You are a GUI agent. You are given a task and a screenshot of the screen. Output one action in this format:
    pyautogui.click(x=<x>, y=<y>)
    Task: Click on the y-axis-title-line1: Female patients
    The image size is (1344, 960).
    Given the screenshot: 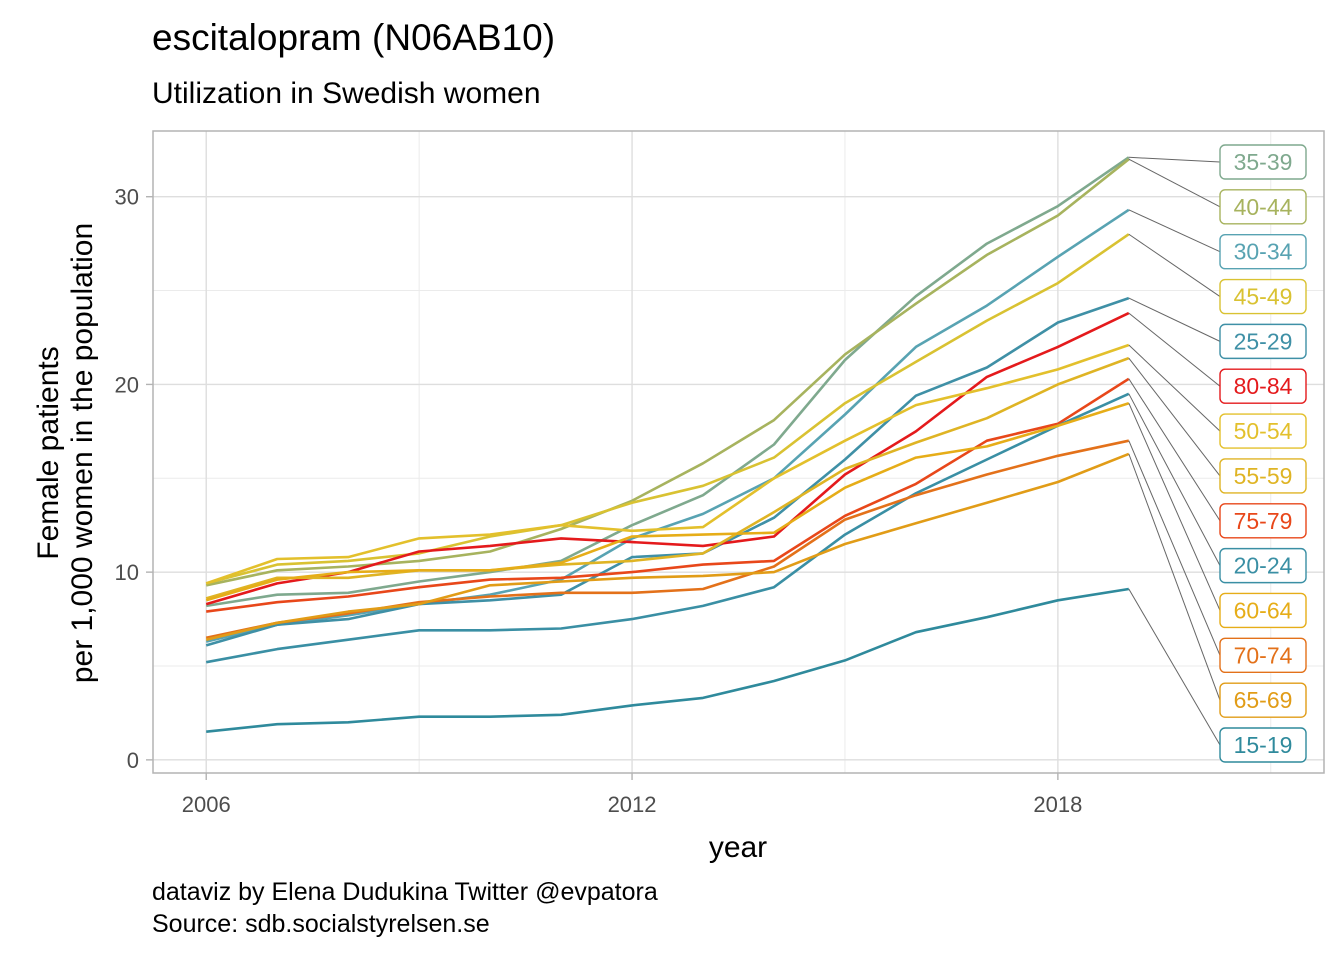 What is the action you would take?
    pyautogui.click(x=48, y=452)
    